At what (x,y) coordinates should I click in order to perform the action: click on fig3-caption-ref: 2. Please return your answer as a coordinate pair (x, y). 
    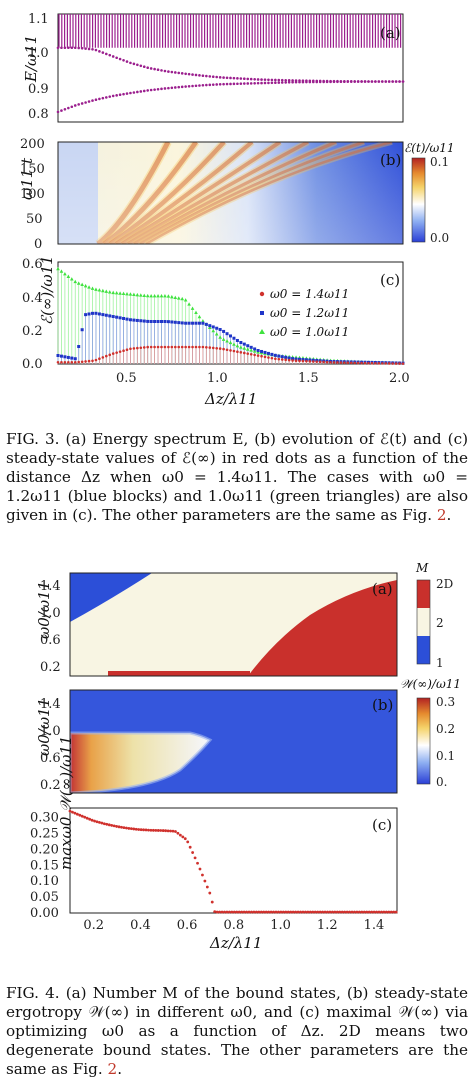
    Looking at the image, I should click on (441, 515).